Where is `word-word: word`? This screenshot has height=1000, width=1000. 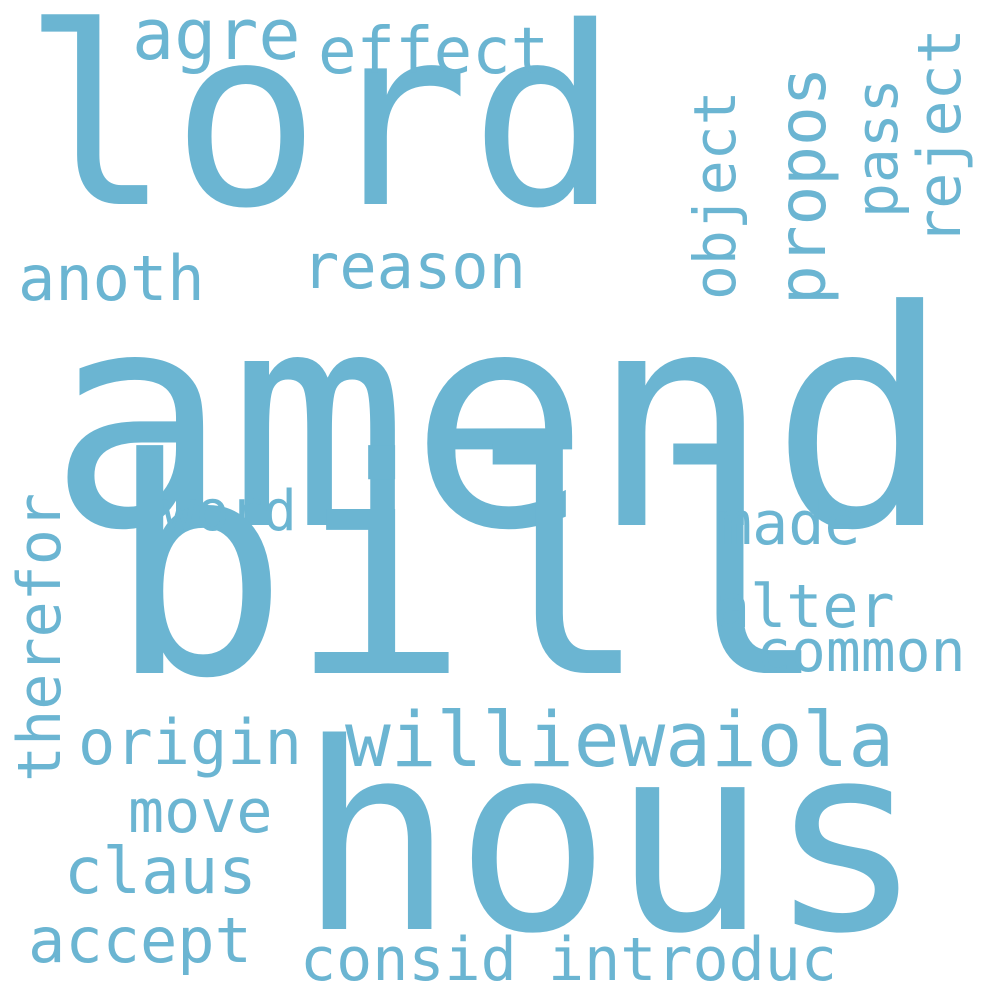
word-word: word is located at coordinates (229, 511).